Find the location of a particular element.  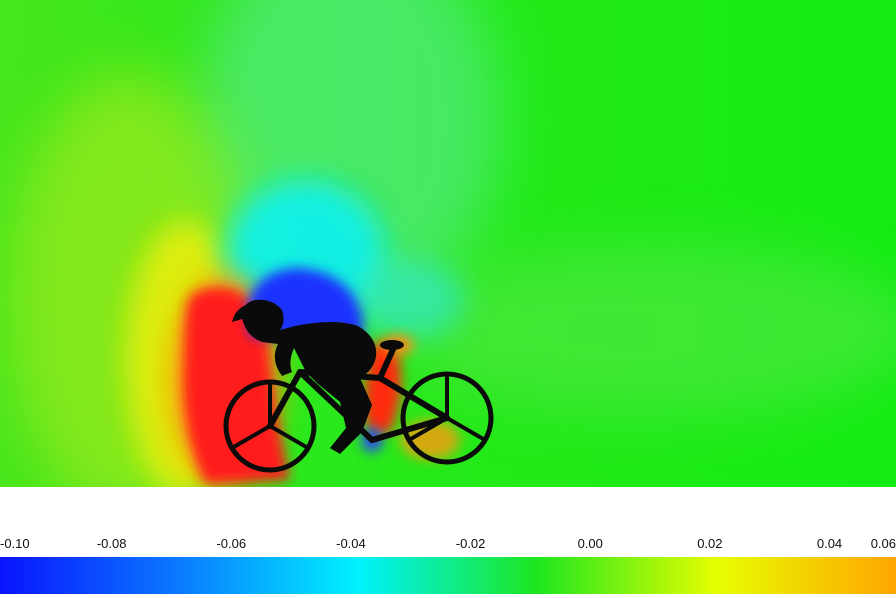

colorbar-gradient is located at coordinates (448, 575).